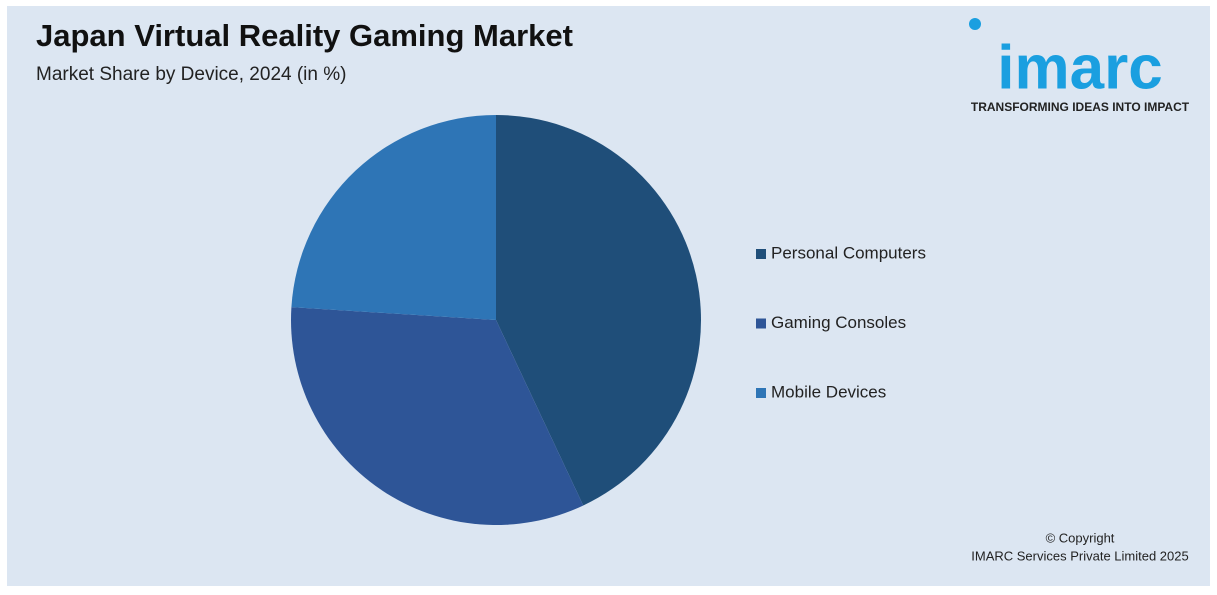 The width and height of the screenshot is (1217, 595). Describe the element at coordinates (1080, 107) in the screenshot. I see `logo-tagline: TRANSFORMING IDEAS INTO IMPACT` at that location.